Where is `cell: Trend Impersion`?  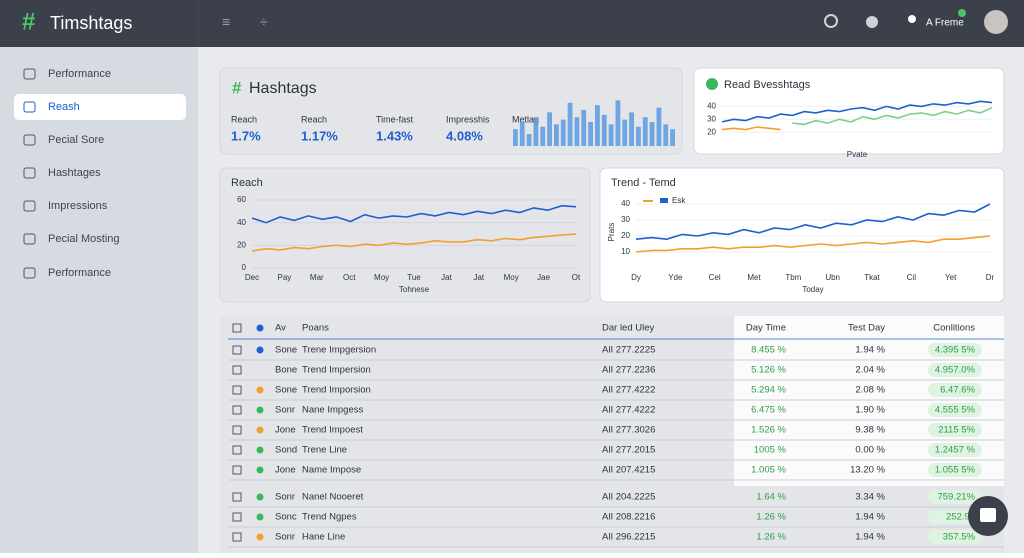
cell: Trend Impersion is located at coordinates (336, 370).